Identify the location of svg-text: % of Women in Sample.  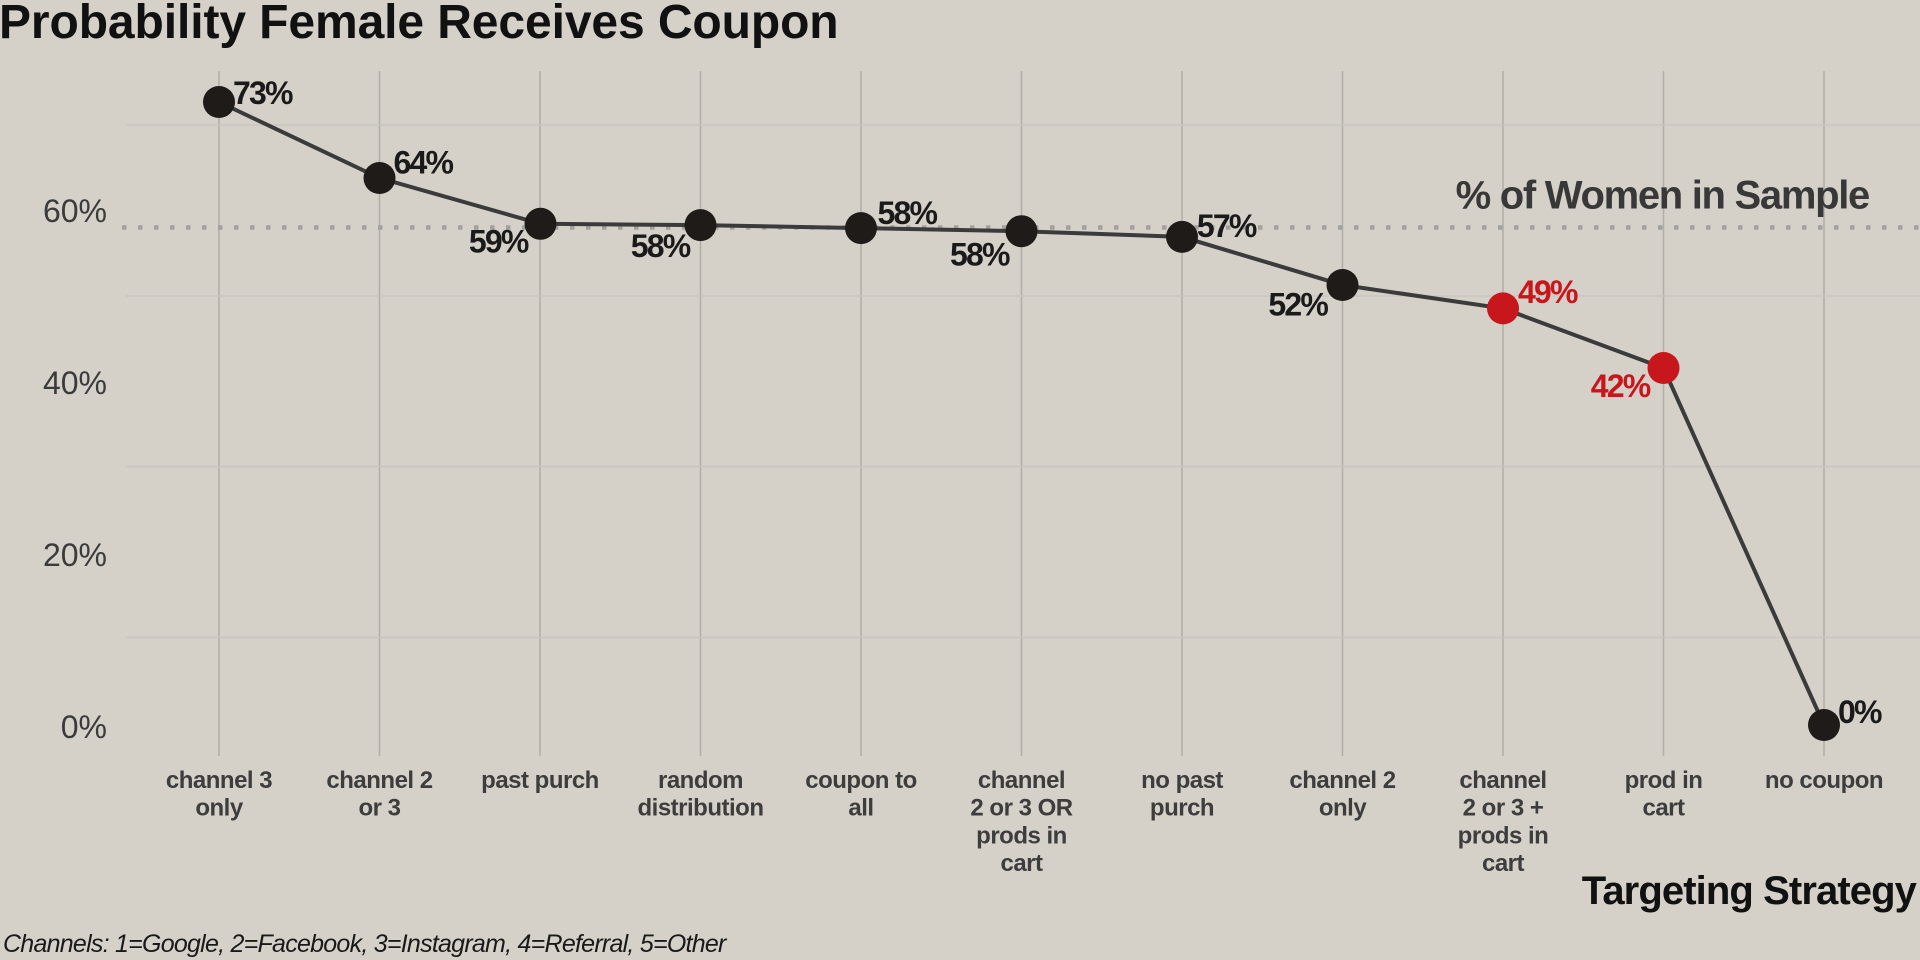
(1662, 196).